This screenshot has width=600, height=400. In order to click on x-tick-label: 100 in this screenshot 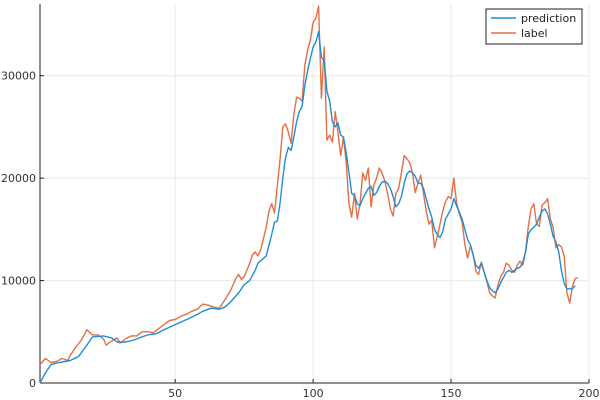, I will do `click(313, 393)`.